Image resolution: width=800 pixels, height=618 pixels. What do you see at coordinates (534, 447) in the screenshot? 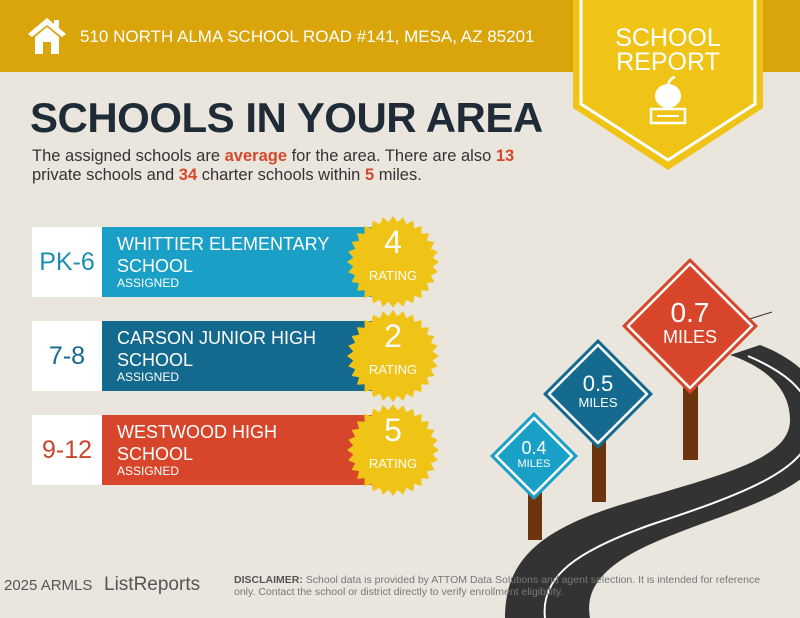
I see `distance-value: 0.4` at bounding box center [534, 447].